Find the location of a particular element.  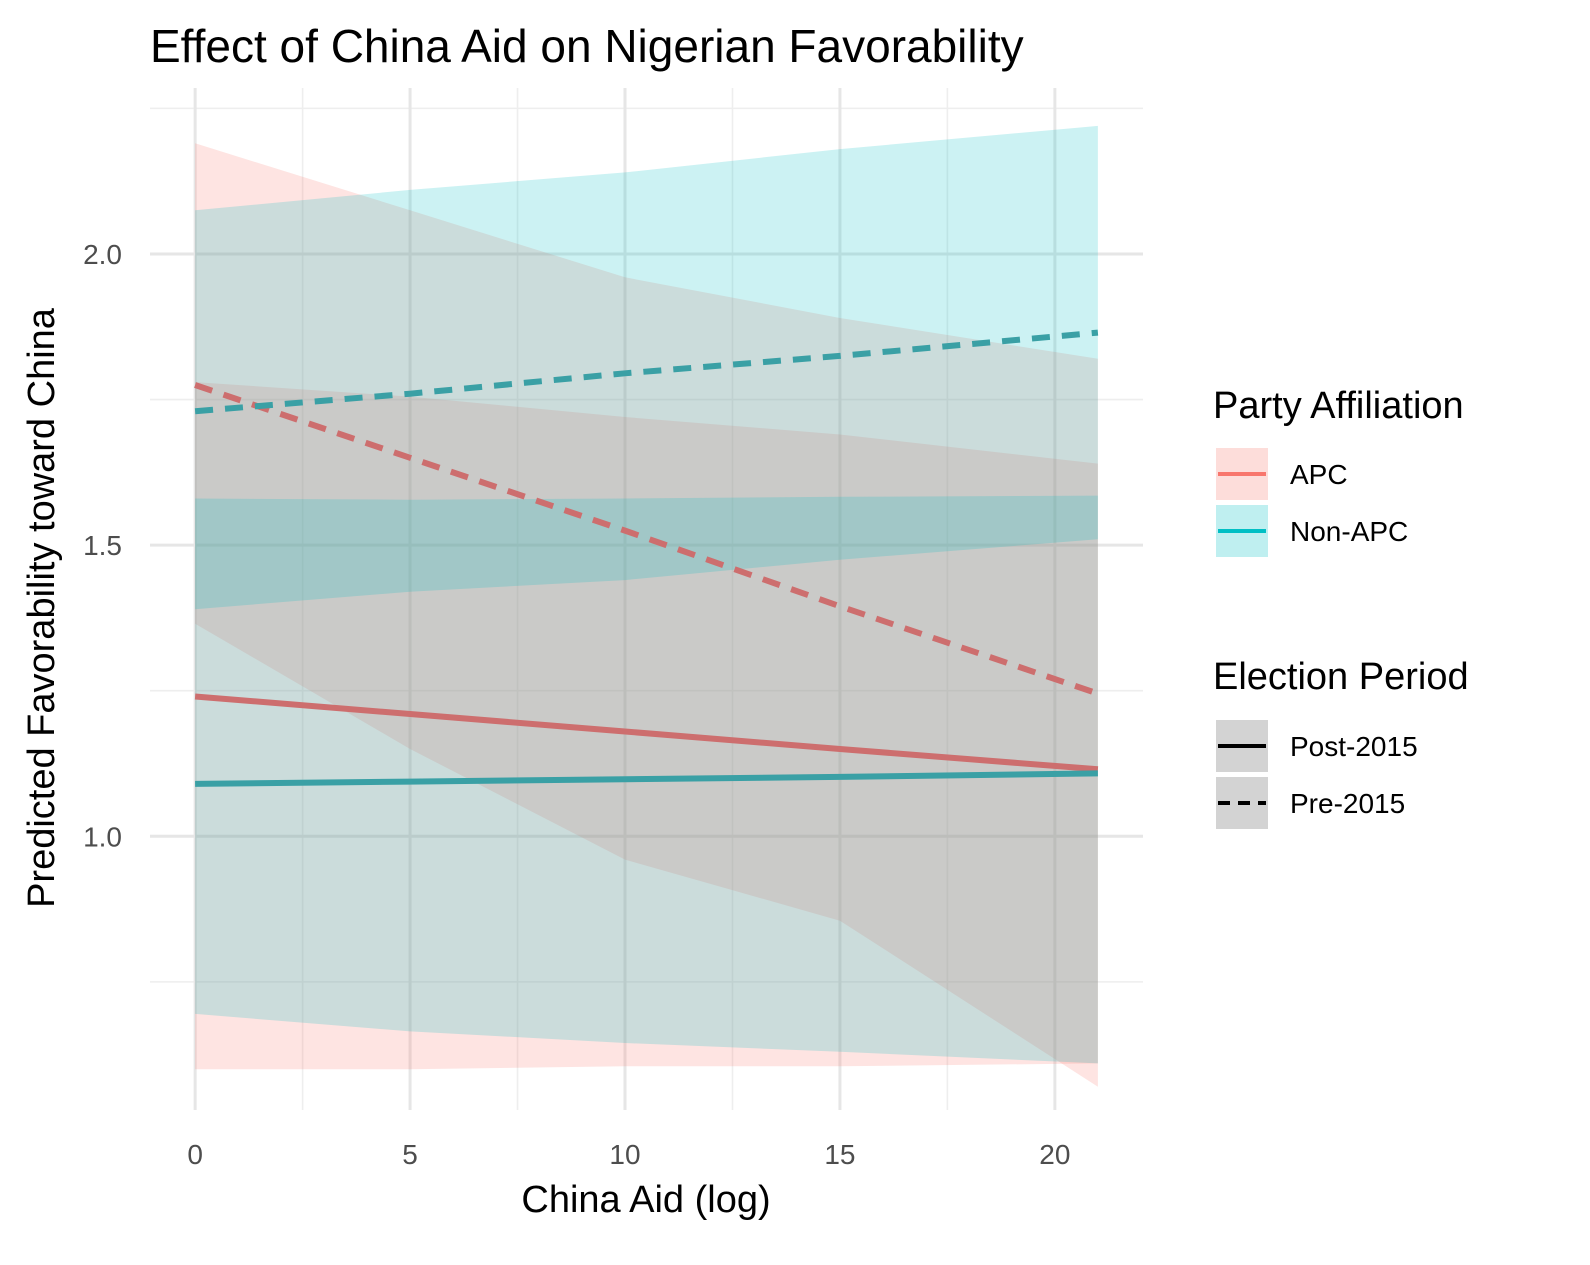

y-axis-ticks: 1.0 1.5 2.0 is located at coordinates (102, 545).